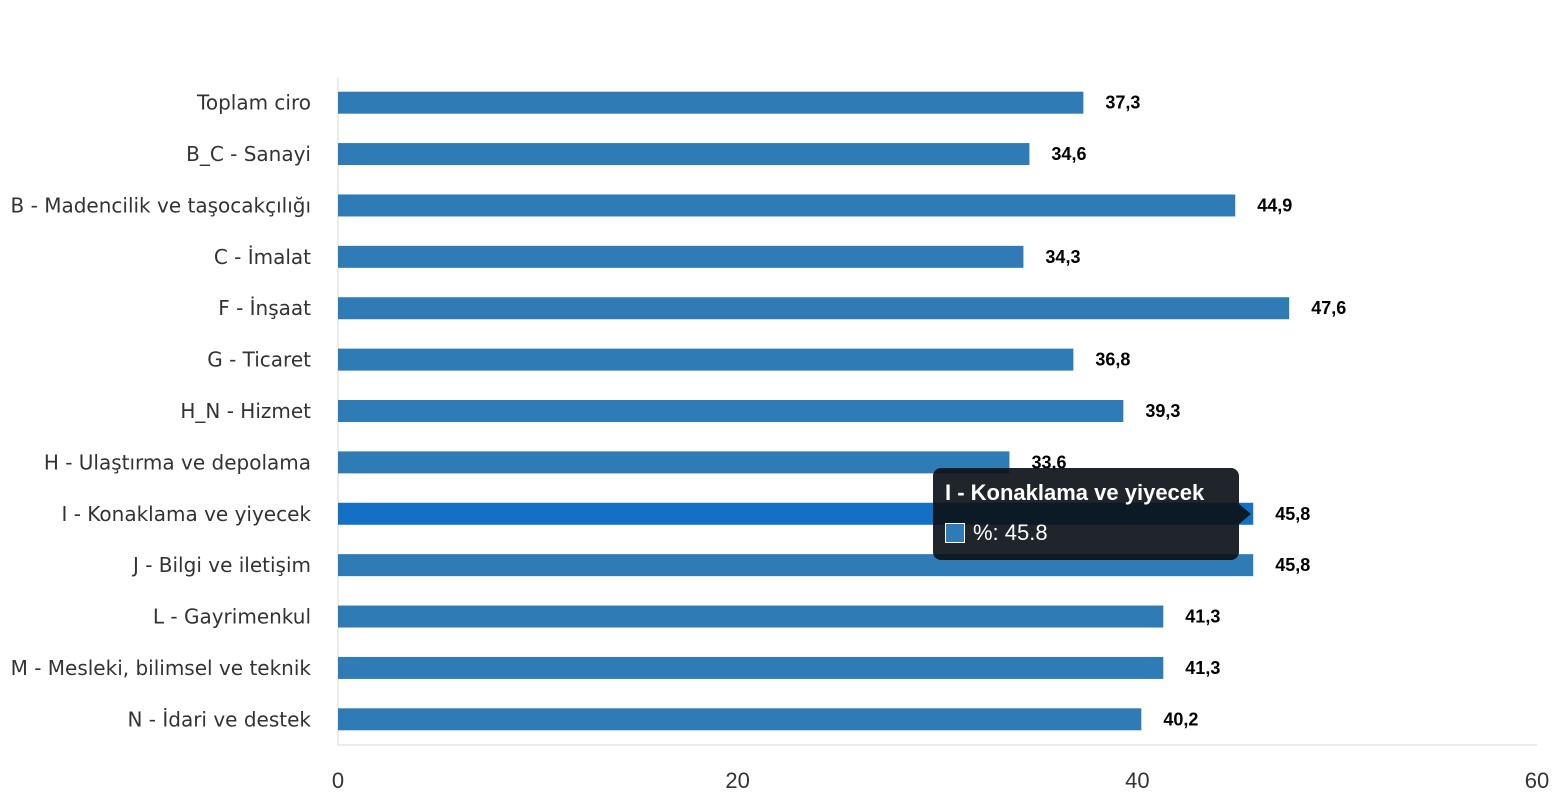  What do you see at coordinates (955, 533) in the screenshot?
I see `tooltip-swatch` at bounding box center [955, 533].